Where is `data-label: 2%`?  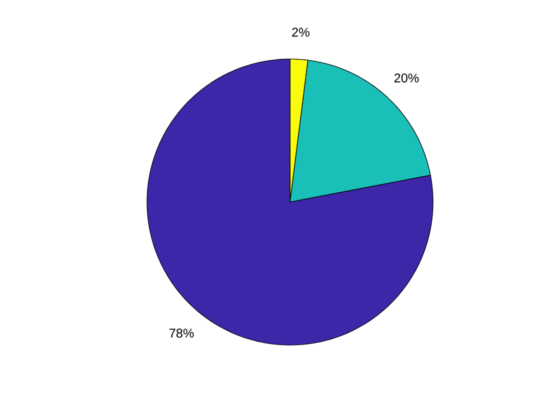 data-label: 2% is located at coordinates (301, 32).